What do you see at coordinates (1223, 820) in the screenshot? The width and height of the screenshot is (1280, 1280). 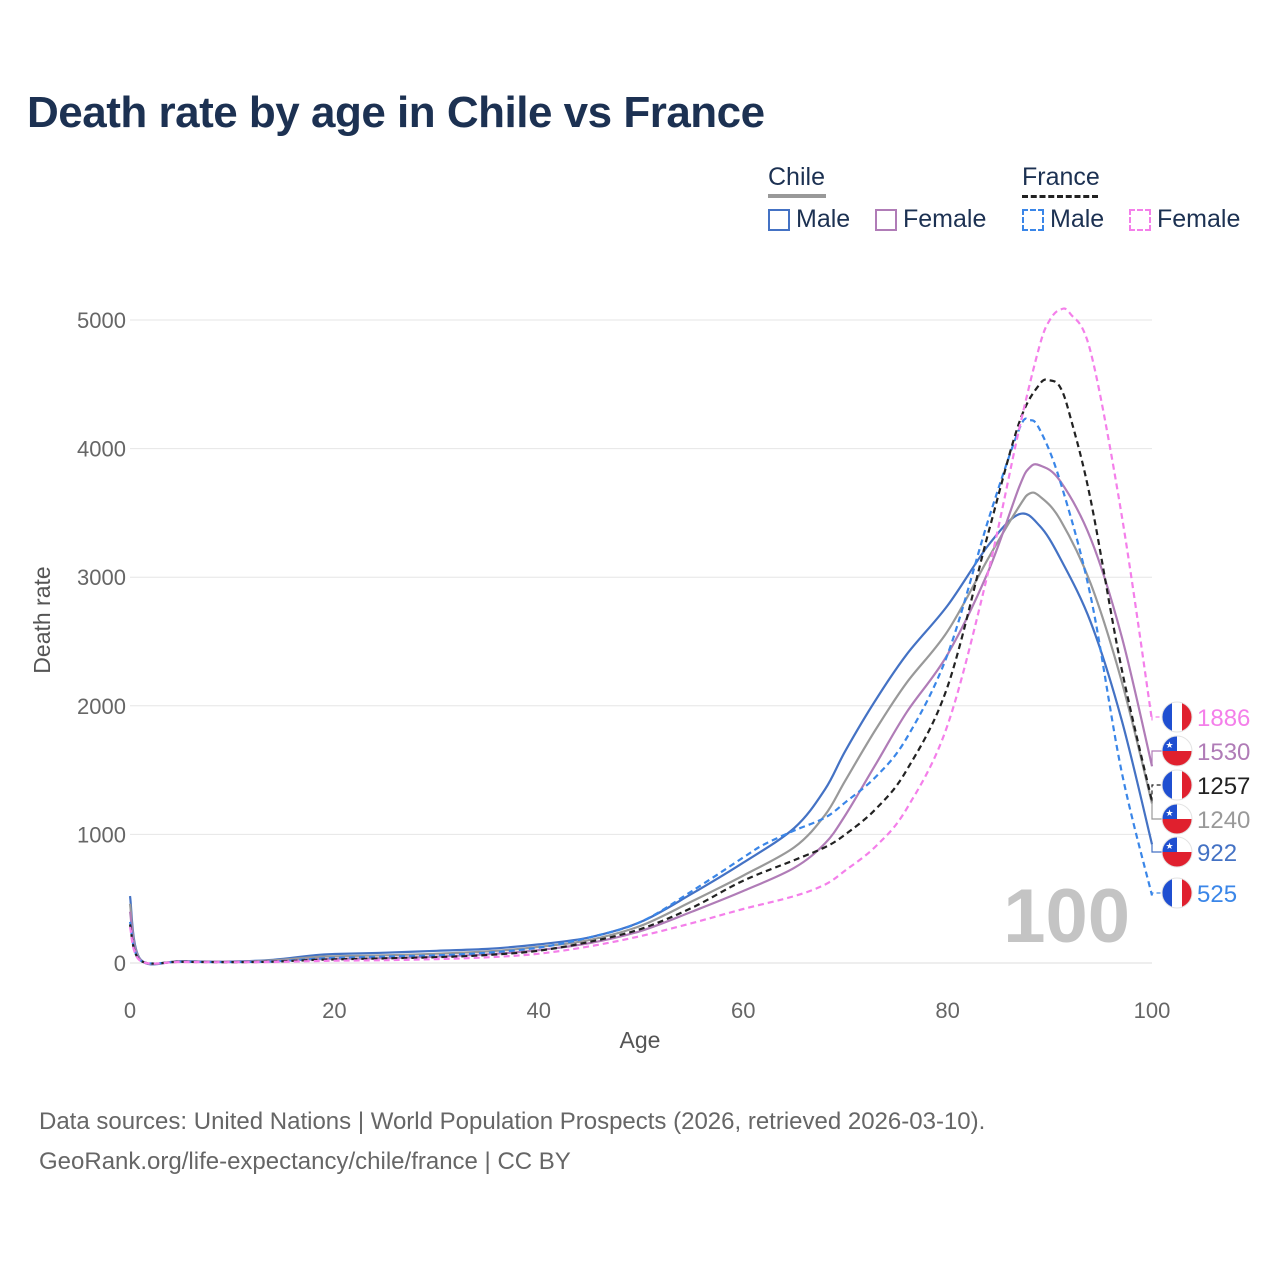 I see `end-value-label: 1240` at bounding box center [1223, 820].